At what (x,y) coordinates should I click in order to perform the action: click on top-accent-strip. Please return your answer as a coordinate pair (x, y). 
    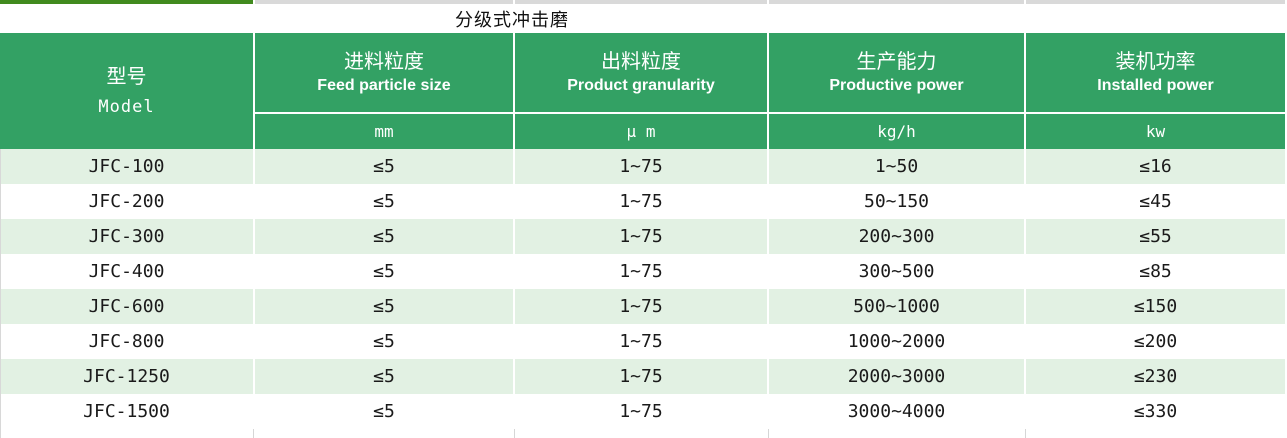
    Looking at the image, I should click on (642, 2).